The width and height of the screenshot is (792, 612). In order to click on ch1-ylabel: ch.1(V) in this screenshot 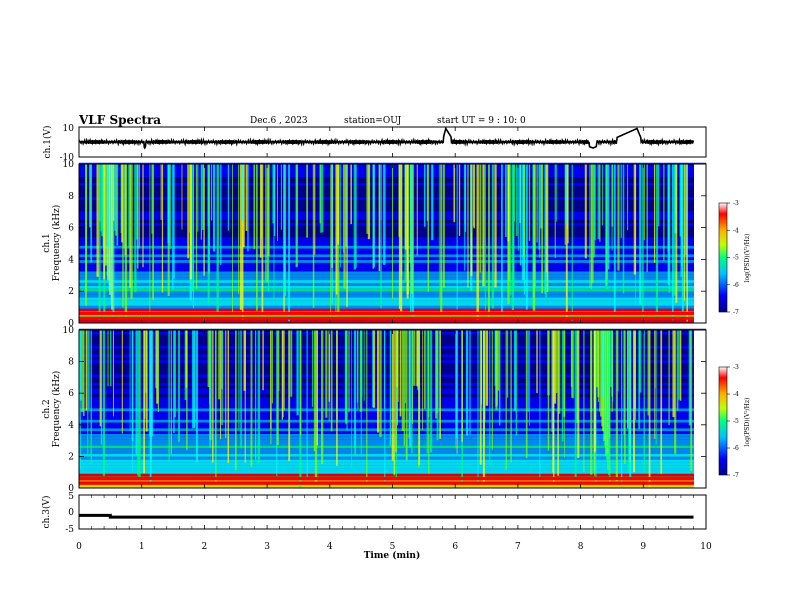, I will do `click(47, 142)`.